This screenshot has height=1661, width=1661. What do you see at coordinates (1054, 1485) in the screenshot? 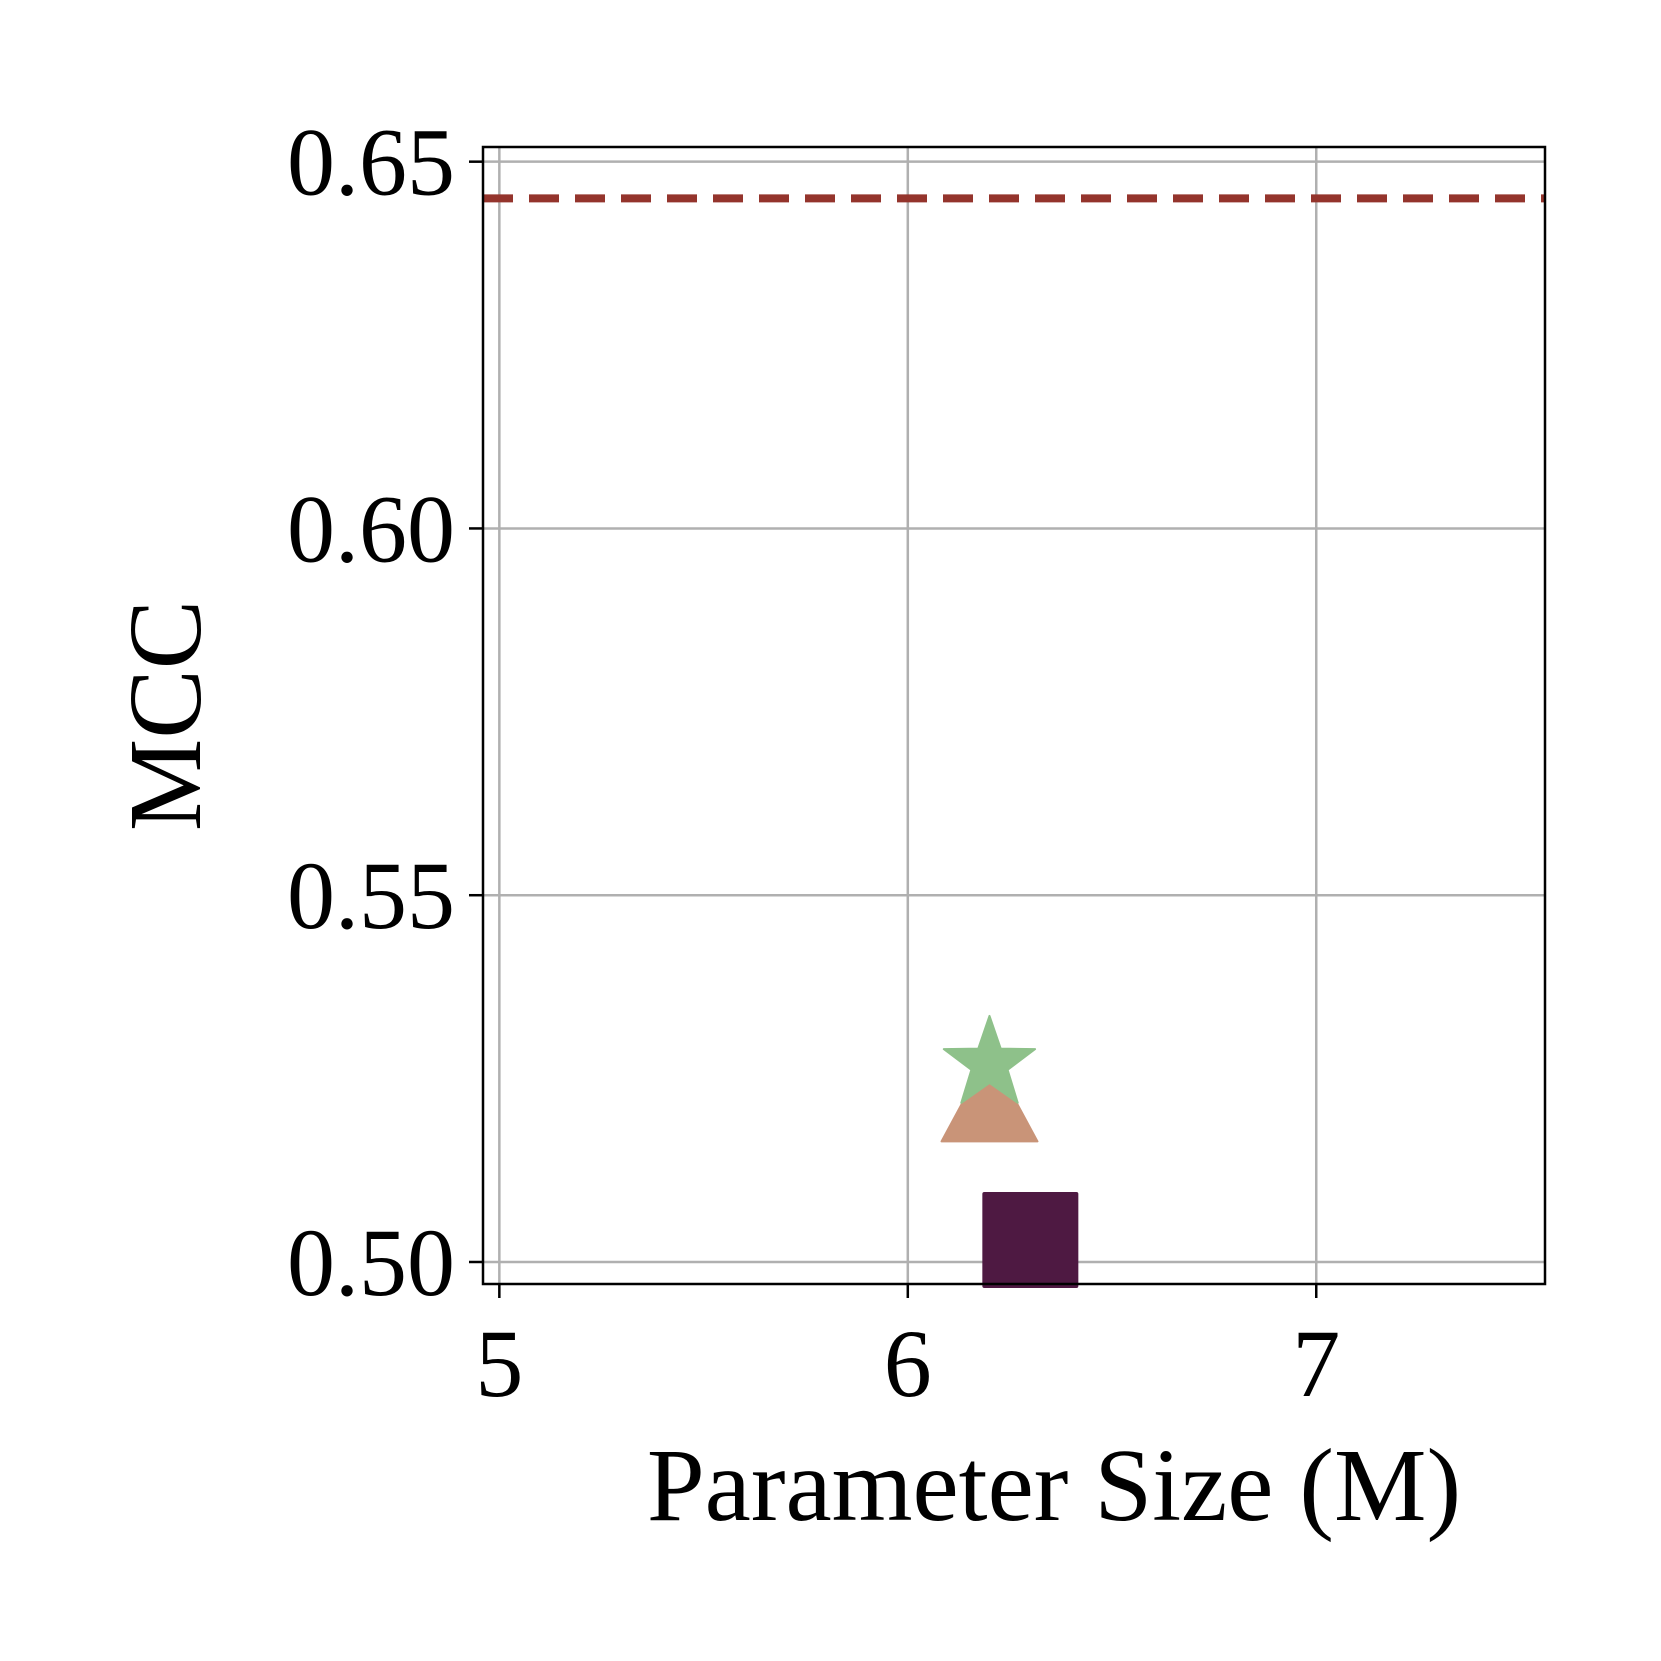
I see `x-axis-label: Parameter Size (M)` at bounding box center [1054, 1485].